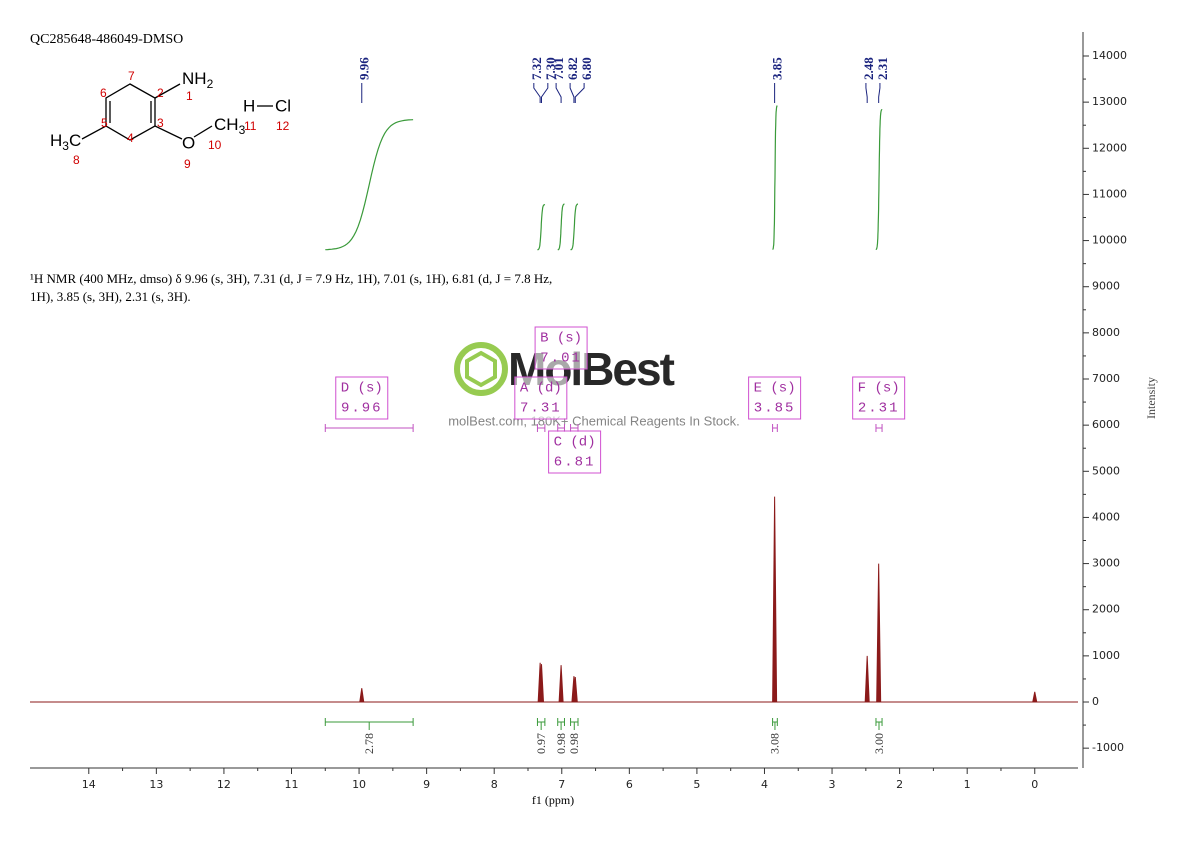 This screenshot has width=1190, height=841. What do you see at coordinates (291, 784) in the screenshot?
I see `x-tick-label: 11` at bounding box center [291, 784].